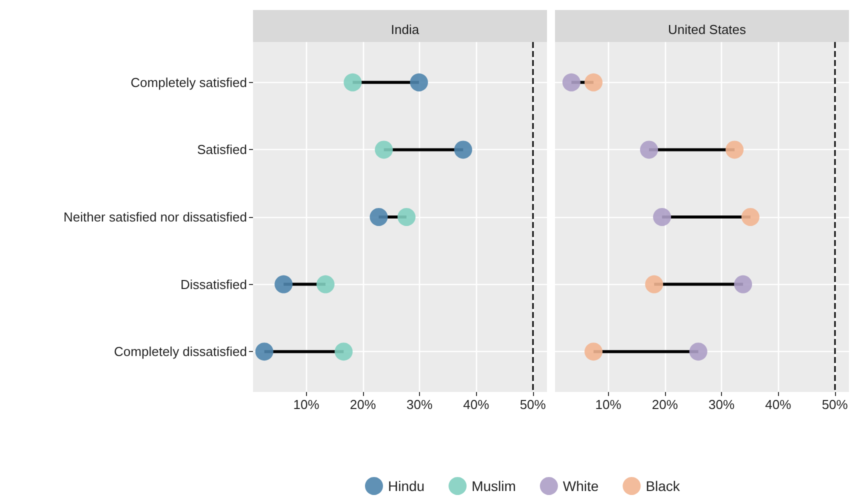 The height and width of the screenshot is (504, 857). What do you see at coordinates (663, 486) in the screenshot?
I see `legend-label: Black` at bounding box center [663, 486].